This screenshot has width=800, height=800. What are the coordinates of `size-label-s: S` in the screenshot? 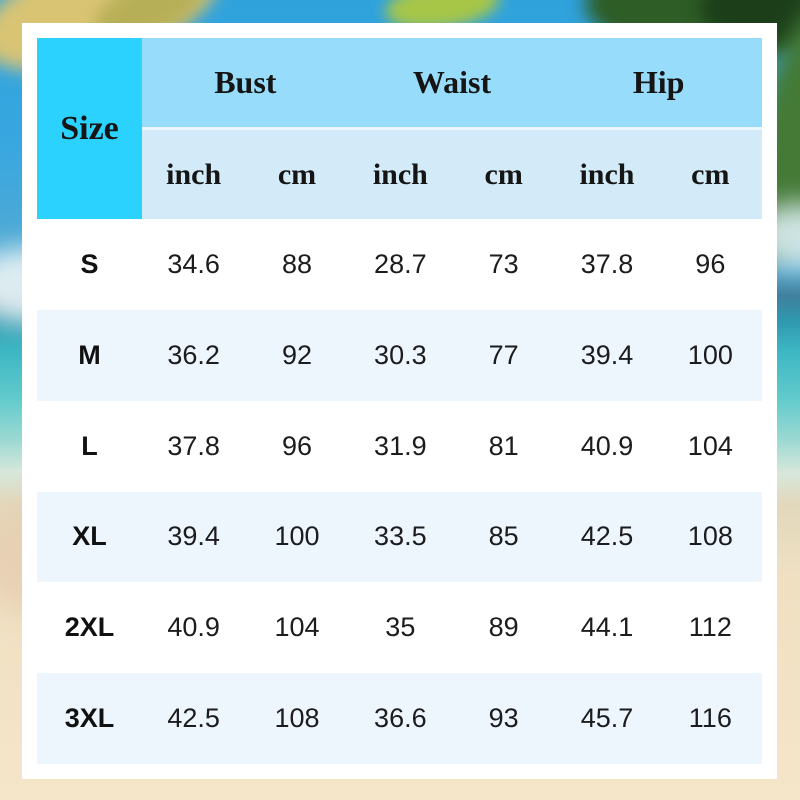 It's located at (89, 263).